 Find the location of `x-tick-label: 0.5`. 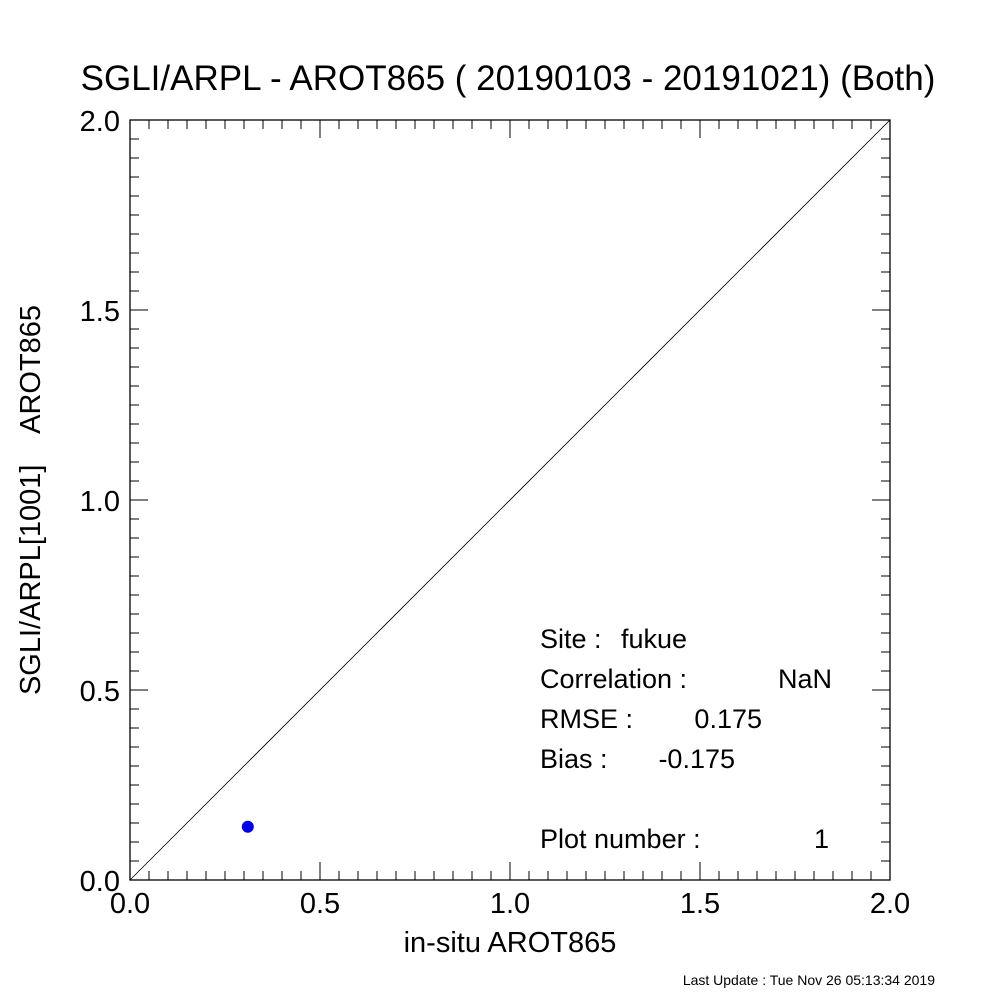

x-tick-label: 0.5 is located at coordinates (320, 904).